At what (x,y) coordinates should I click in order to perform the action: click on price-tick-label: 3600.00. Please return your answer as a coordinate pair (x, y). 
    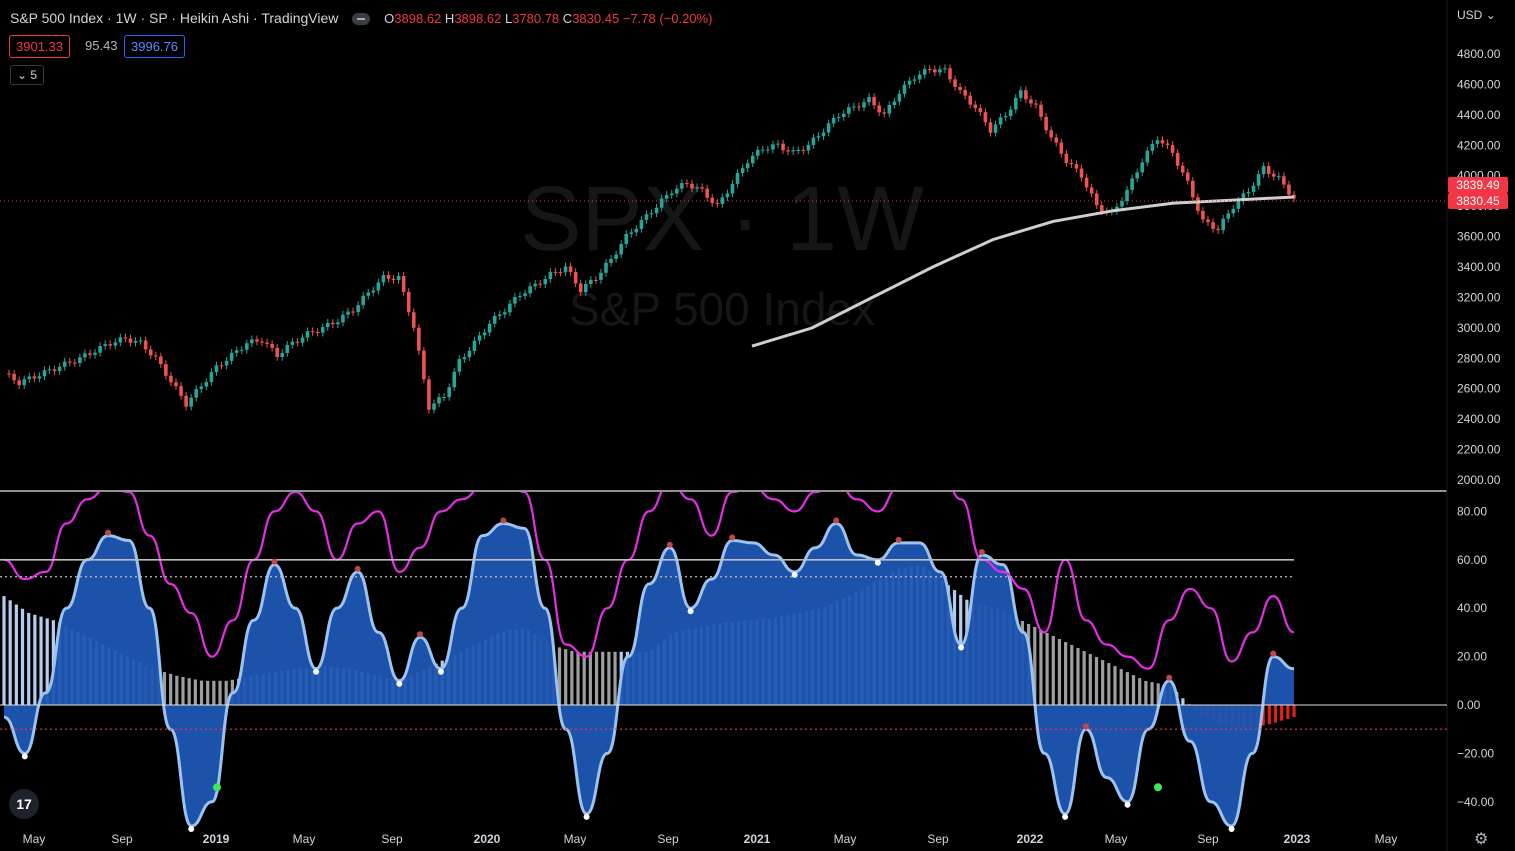
    Looking at the image, I should click on (1479, 237).